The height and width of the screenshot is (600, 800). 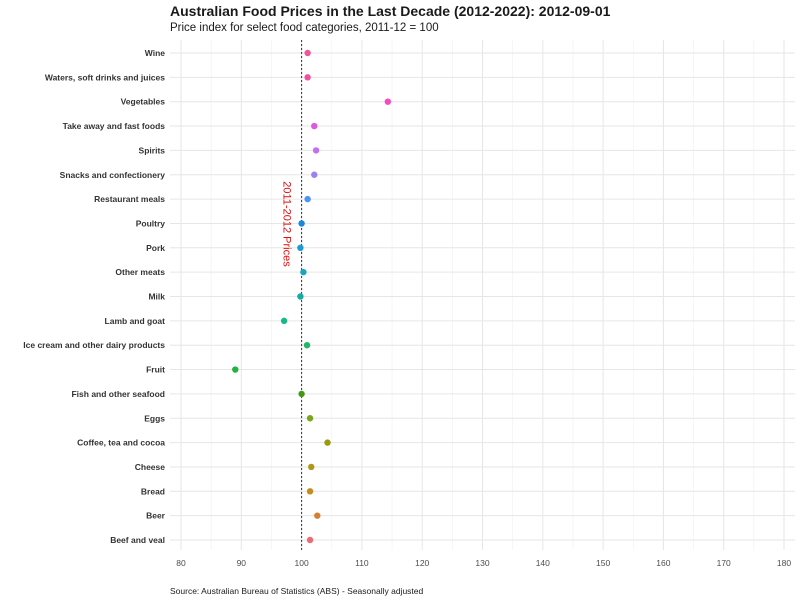 What do you see at coordinates (137, 540) in the screenshot?
I see `y-tick-label: Beef and veal` at bounding box center [137, 540].